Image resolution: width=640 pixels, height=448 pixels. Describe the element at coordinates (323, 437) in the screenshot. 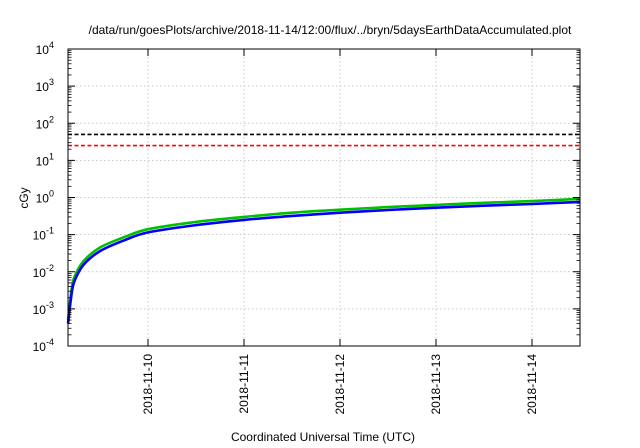

I see `x-axis-label: Coordinated Universal Time (UTC)` at that location.